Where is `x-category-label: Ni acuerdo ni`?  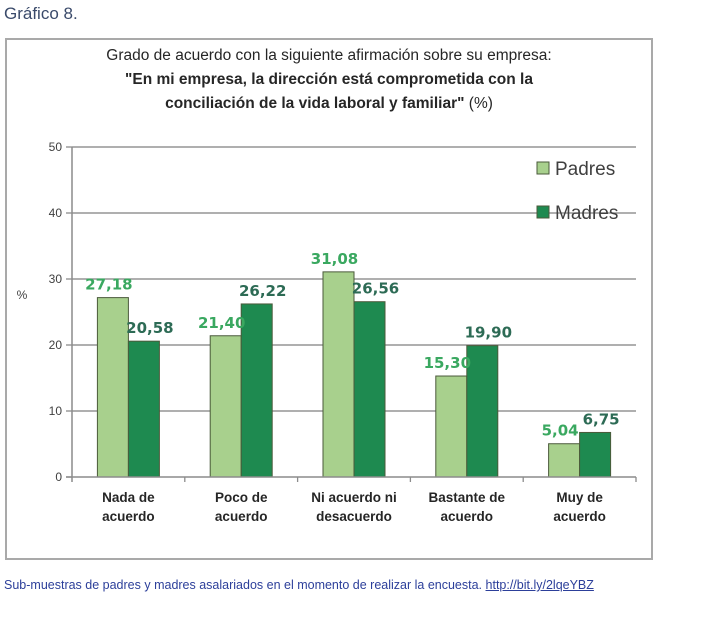 x-category-label: Ni acuerdo ni is located at coordinates (354, 497).